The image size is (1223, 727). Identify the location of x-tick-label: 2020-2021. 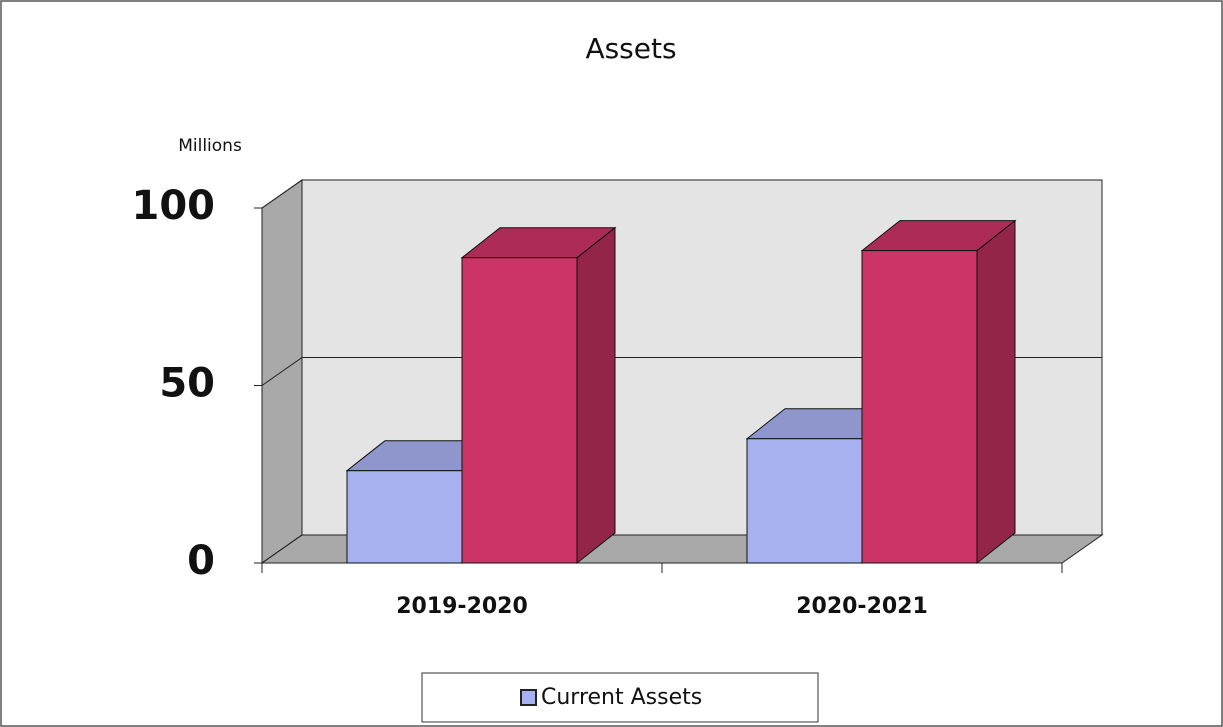
(862, 606).